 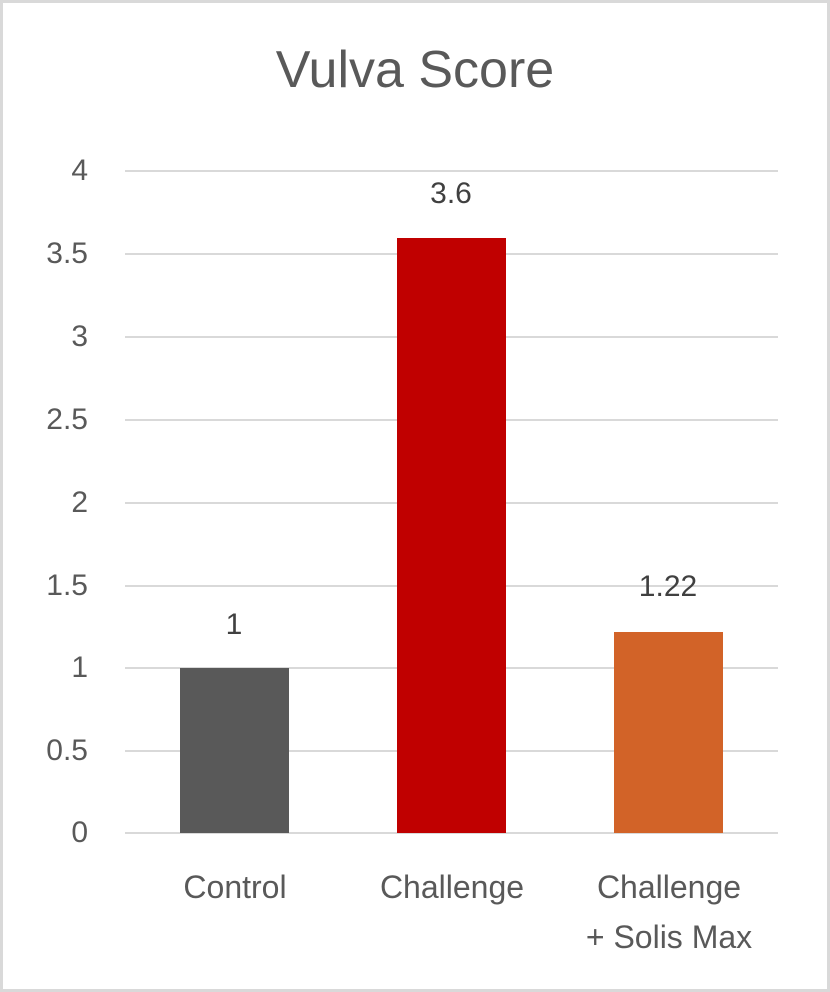 I want to click on y-tick-label: 3, so click(x=79, y=336).